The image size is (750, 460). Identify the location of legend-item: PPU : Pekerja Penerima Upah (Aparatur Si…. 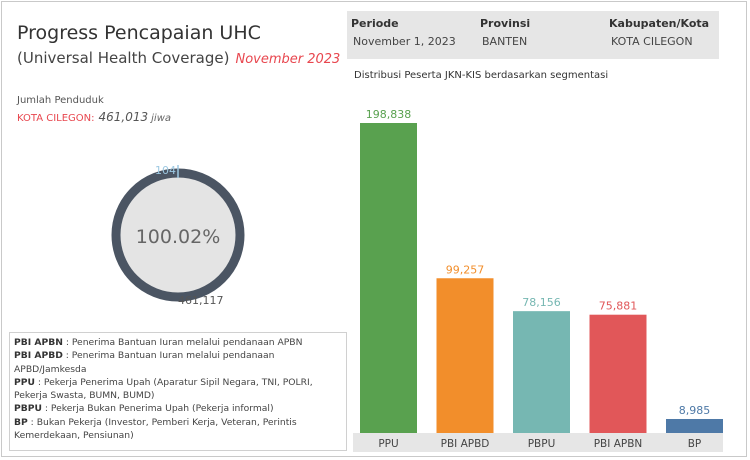
(163, 389).